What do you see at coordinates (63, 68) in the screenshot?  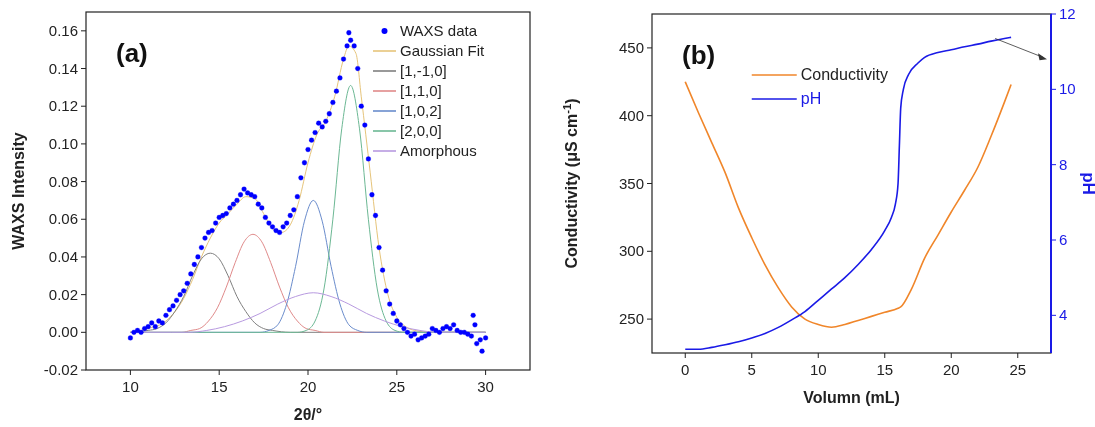 I see `y-tick-label: 0.14` at bounding box center [63, 68].